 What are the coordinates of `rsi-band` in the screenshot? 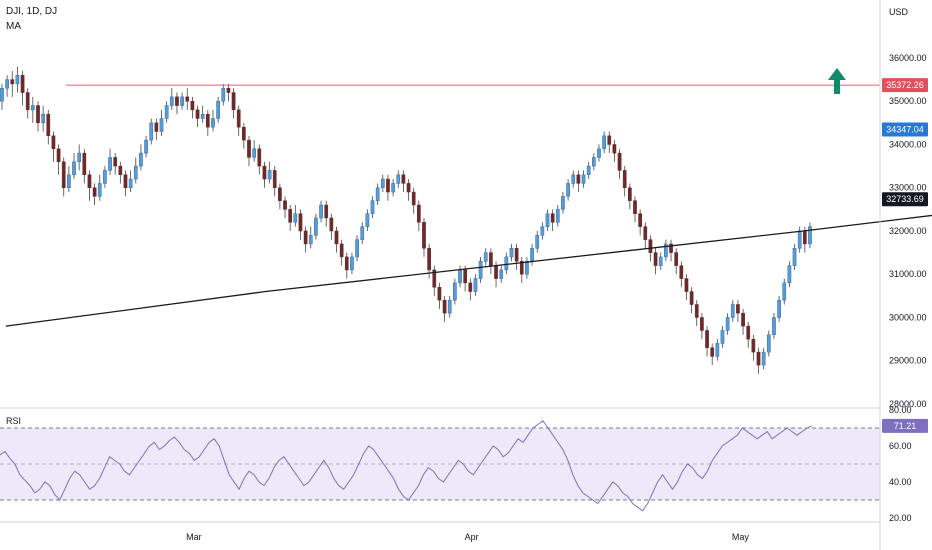 It's located at (440, 464).